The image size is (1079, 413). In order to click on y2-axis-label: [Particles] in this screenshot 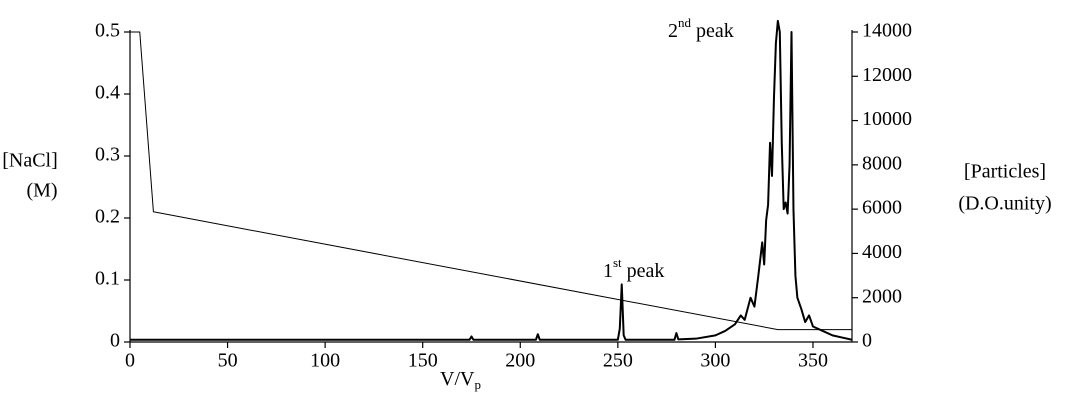, I will do `click(1005, 172)`.